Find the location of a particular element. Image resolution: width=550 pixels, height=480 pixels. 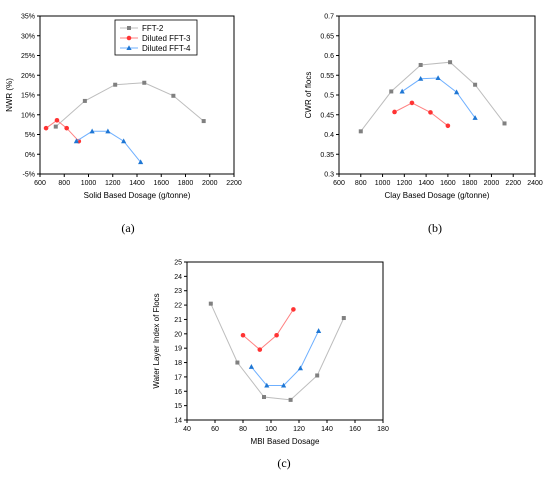

x-tick-label: 2400 is located at coordinates (535, 183).